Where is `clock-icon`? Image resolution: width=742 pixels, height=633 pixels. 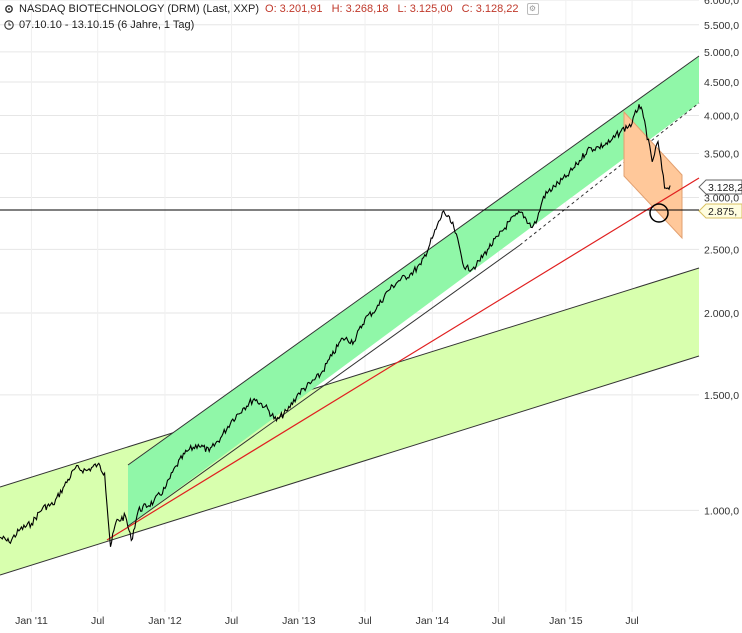
clock-icon is located at coordinates (9, 25).